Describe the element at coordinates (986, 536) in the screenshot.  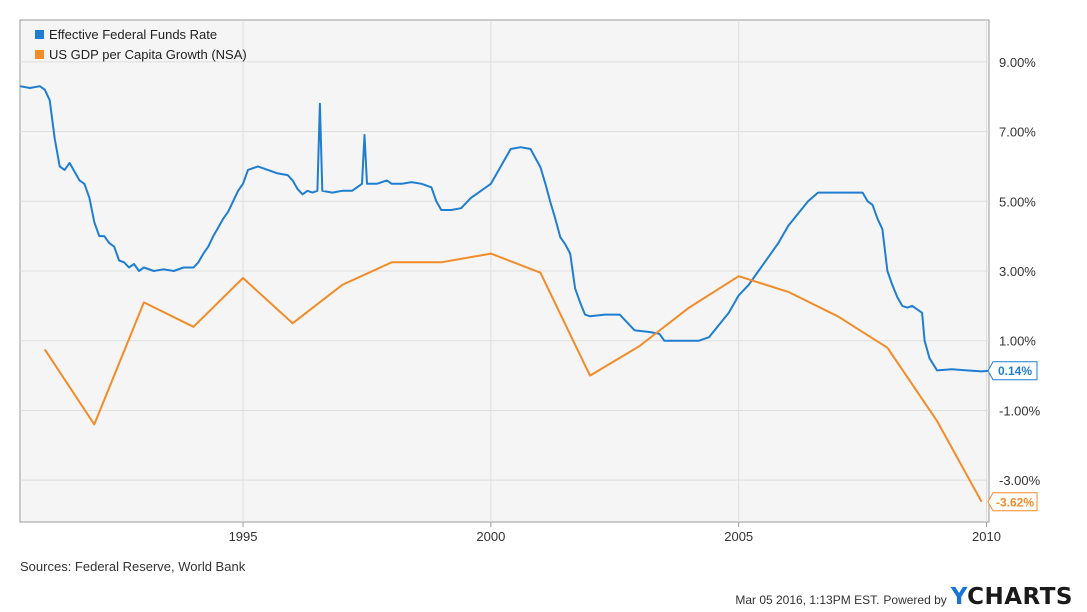
I see `x-tick-label: 2010` at that location.